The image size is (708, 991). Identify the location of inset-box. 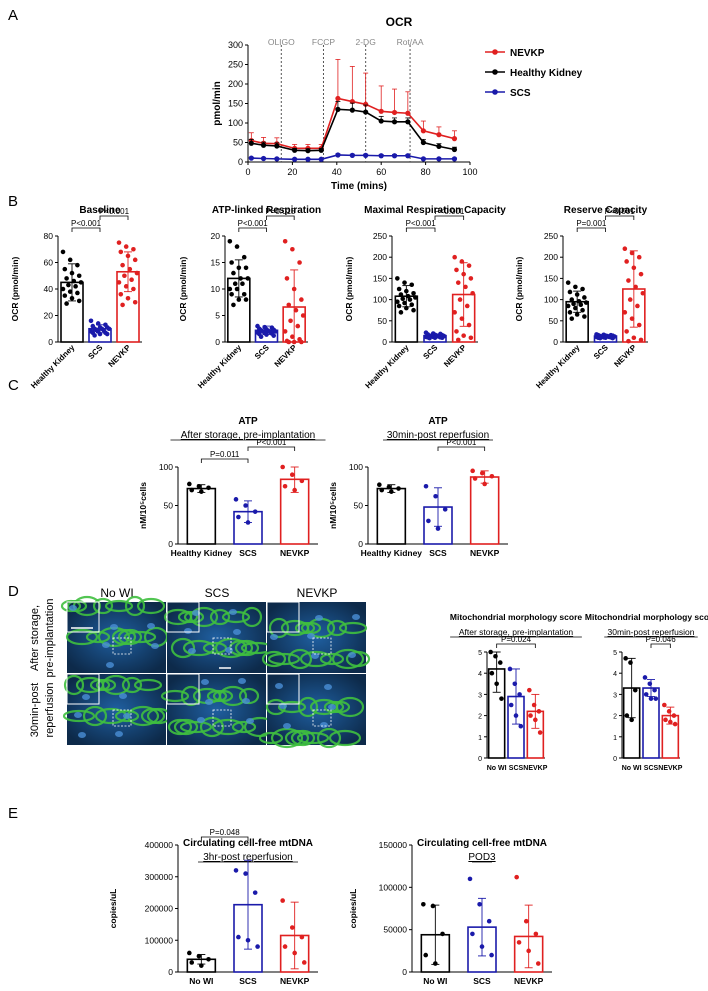
(183, 617).